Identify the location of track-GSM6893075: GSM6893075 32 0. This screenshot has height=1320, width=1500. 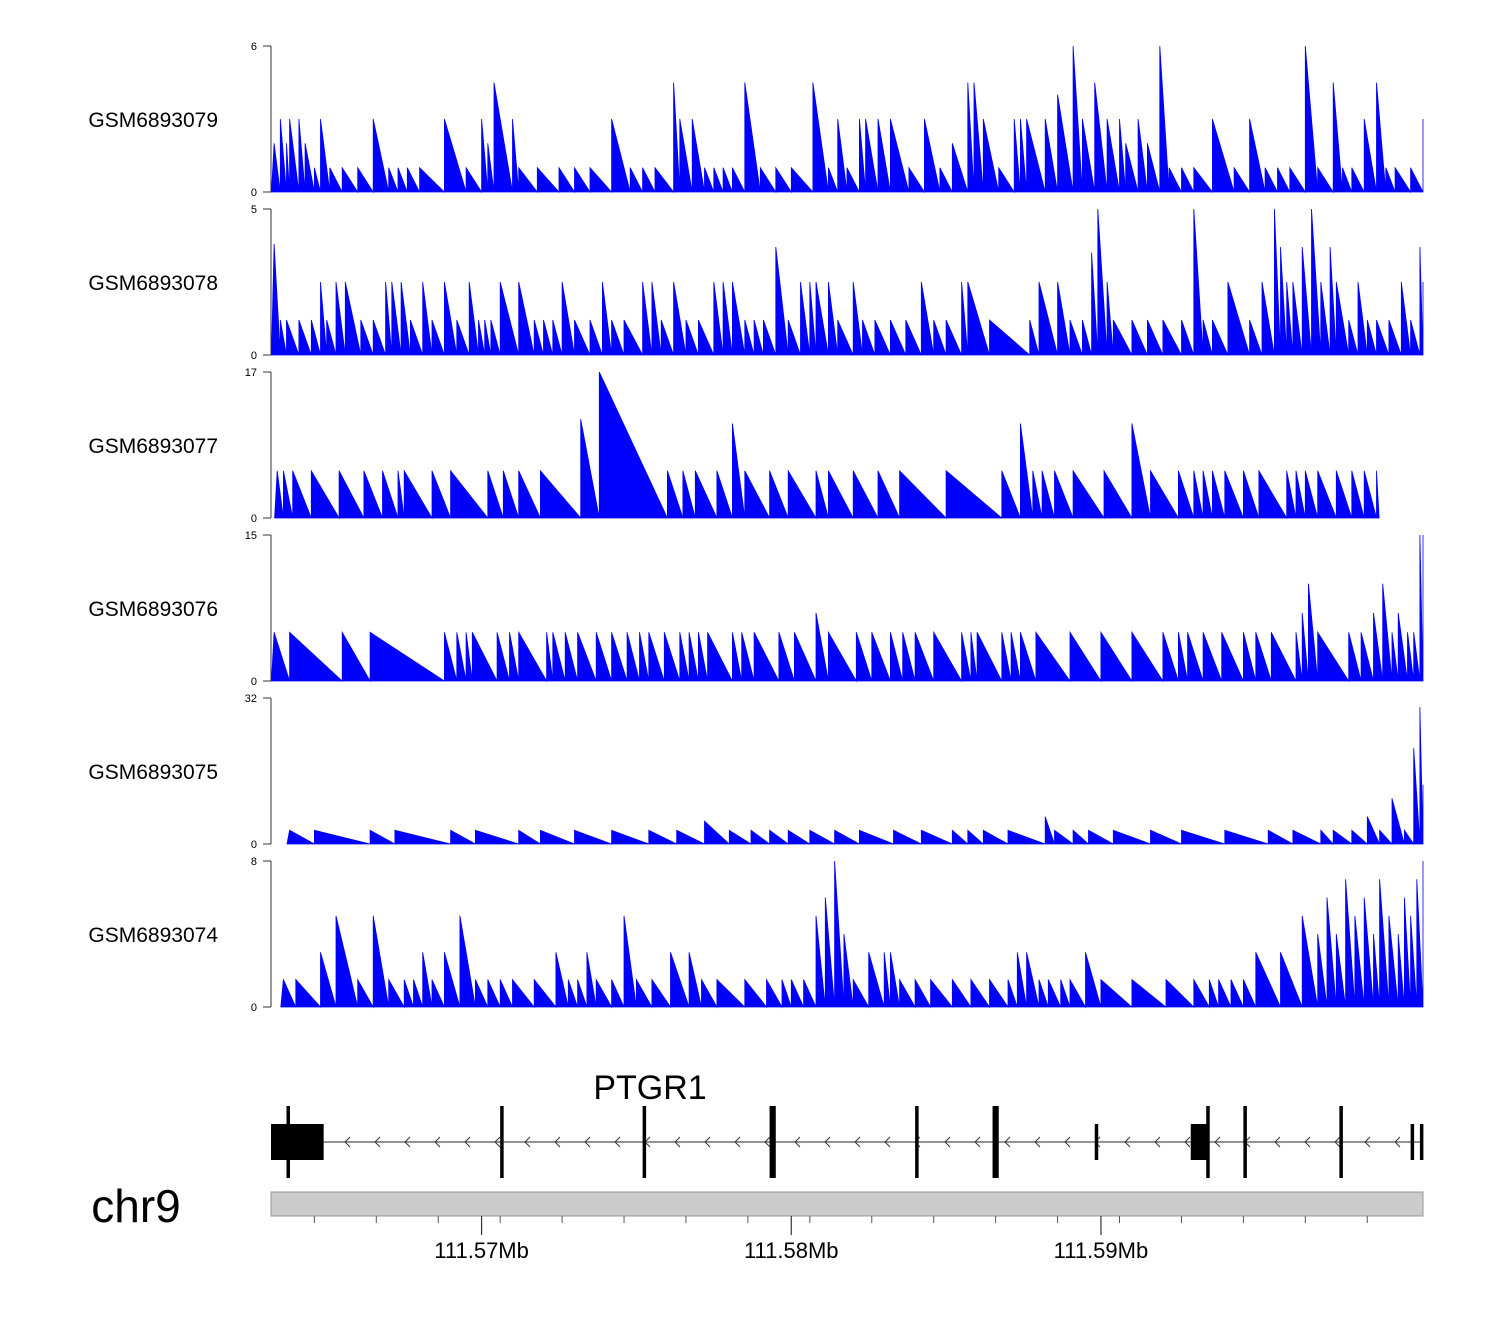
(756, 772).